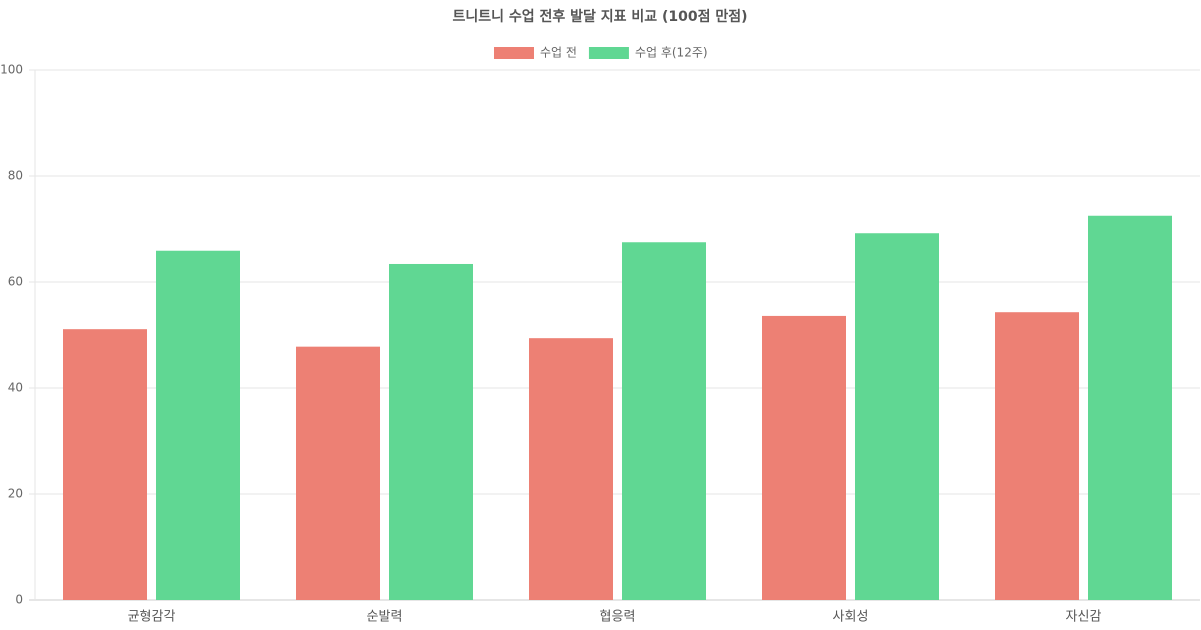 The height and width of the screenshot is (630, 1201). Describe the element at coordinates (599, 16) in the screenshot. I see `chart-title: 트니트니 수업 전후 발달 지표 비교 (100점 만점)` at that location.